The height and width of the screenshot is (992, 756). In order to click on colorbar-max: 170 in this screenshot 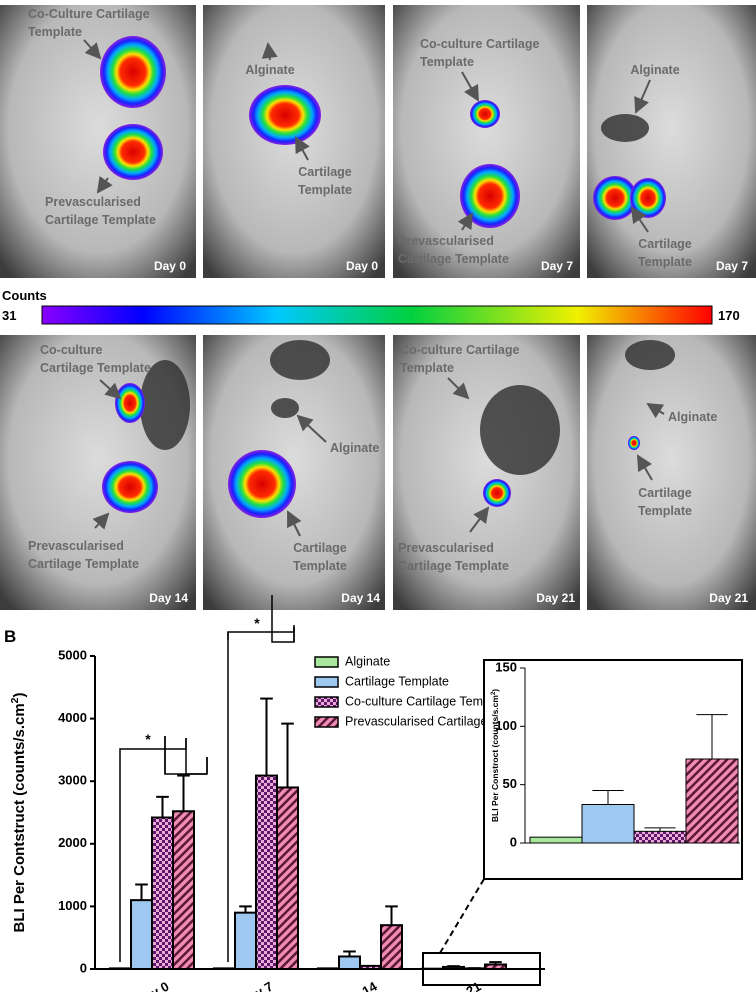, I will do `click(729, 315)`.